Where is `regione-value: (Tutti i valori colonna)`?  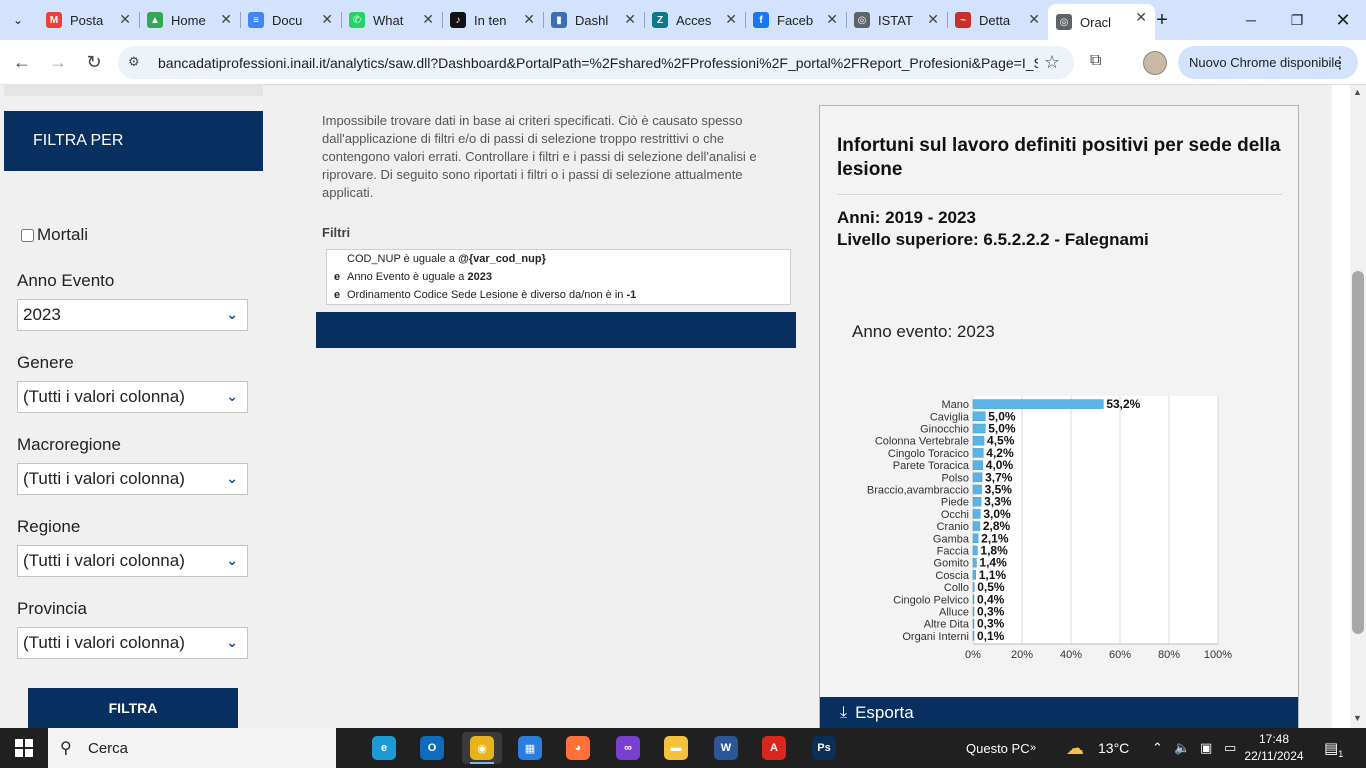 regione-value: (Tutti i valori colonna) is located at coordinates (104, 560).